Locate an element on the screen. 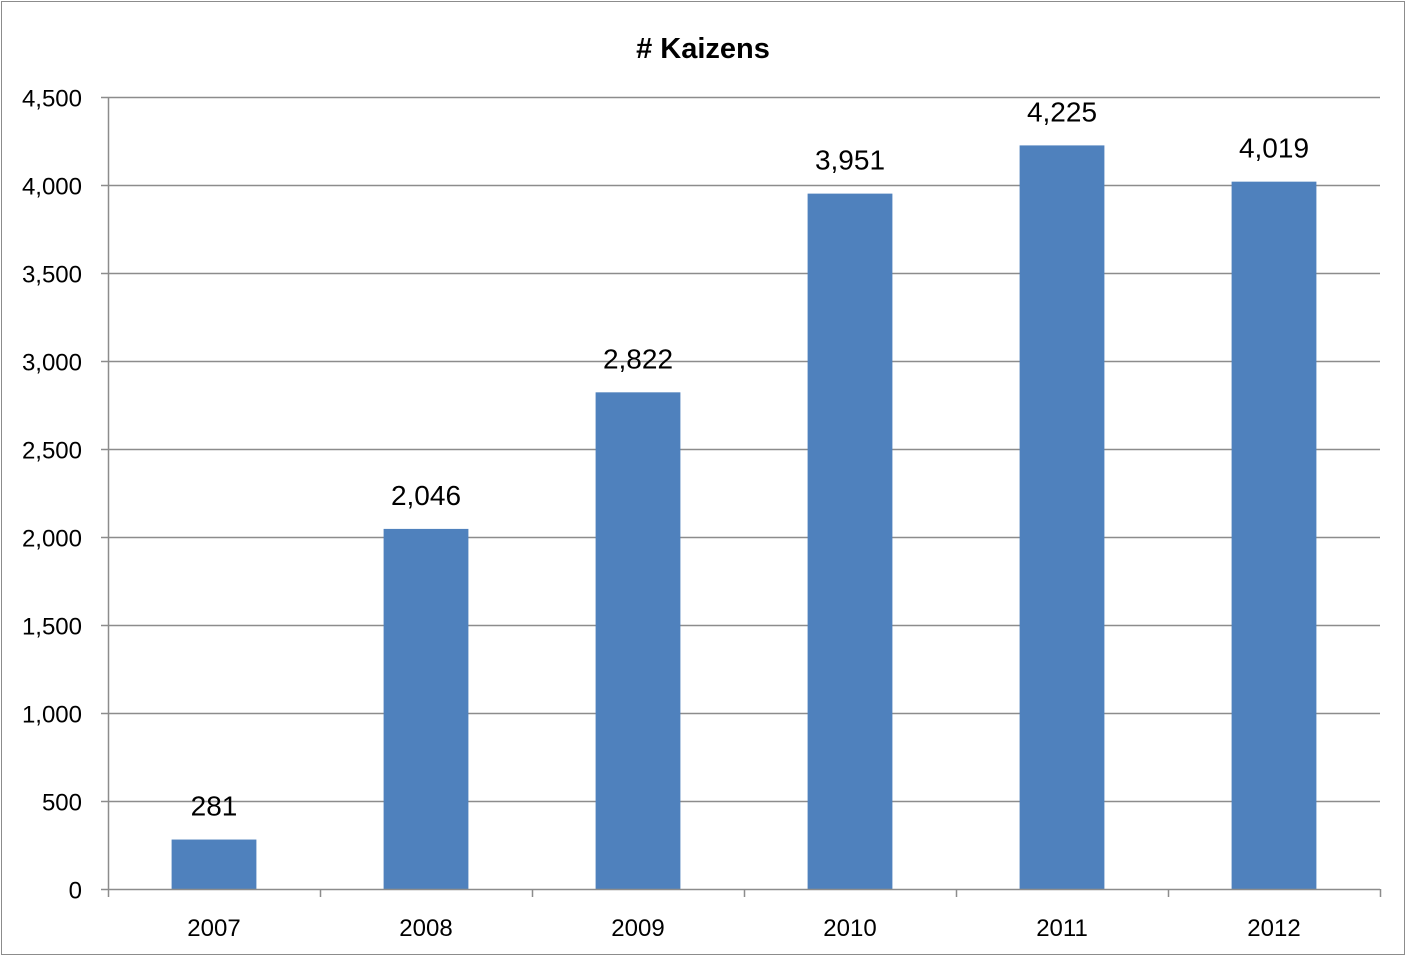  bar-2011 is located at coordinates (1062, 517).